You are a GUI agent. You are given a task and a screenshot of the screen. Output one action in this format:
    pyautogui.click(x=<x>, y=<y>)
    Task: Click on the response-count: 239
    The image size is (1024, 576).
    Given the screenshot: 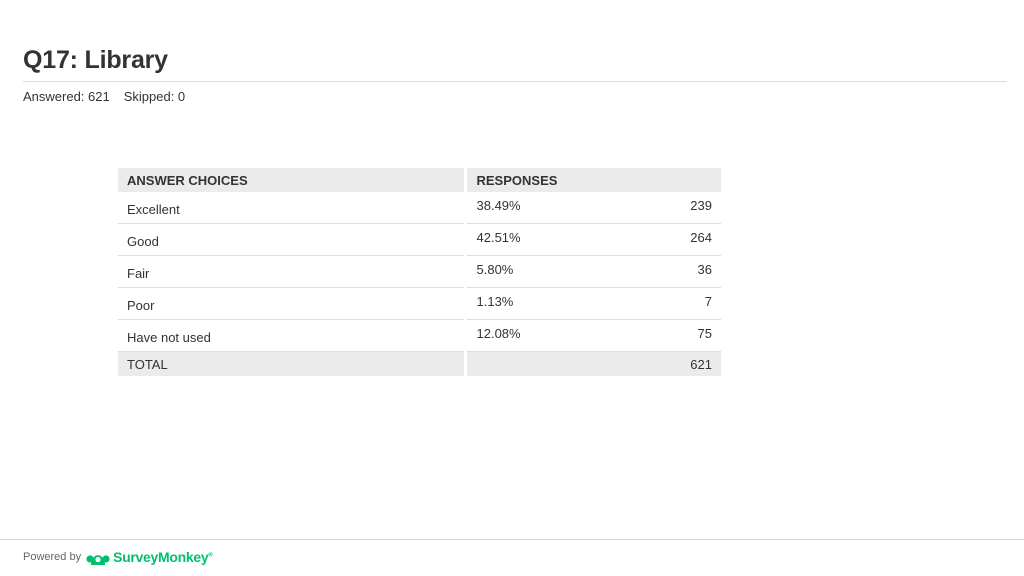 What is the action you would take?
    pyautogui.click(x=701, y=205)
    